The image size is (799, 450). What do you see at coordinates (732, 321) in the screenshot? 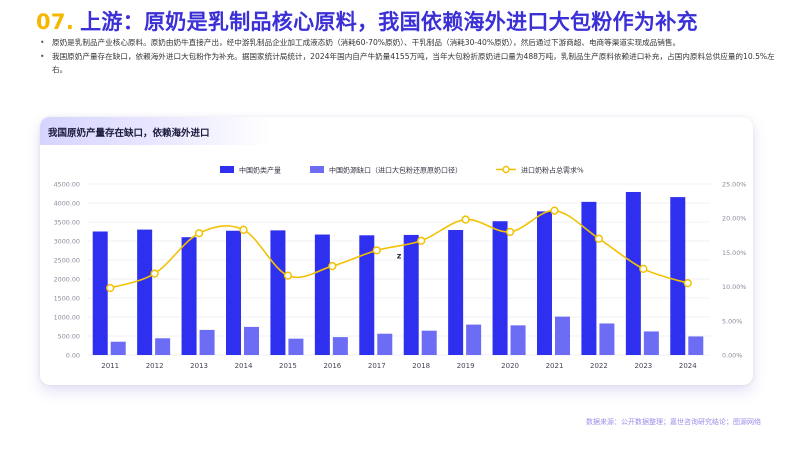
I see `y-right-tick-label: 5.00%` at bounding box center [732, 321].